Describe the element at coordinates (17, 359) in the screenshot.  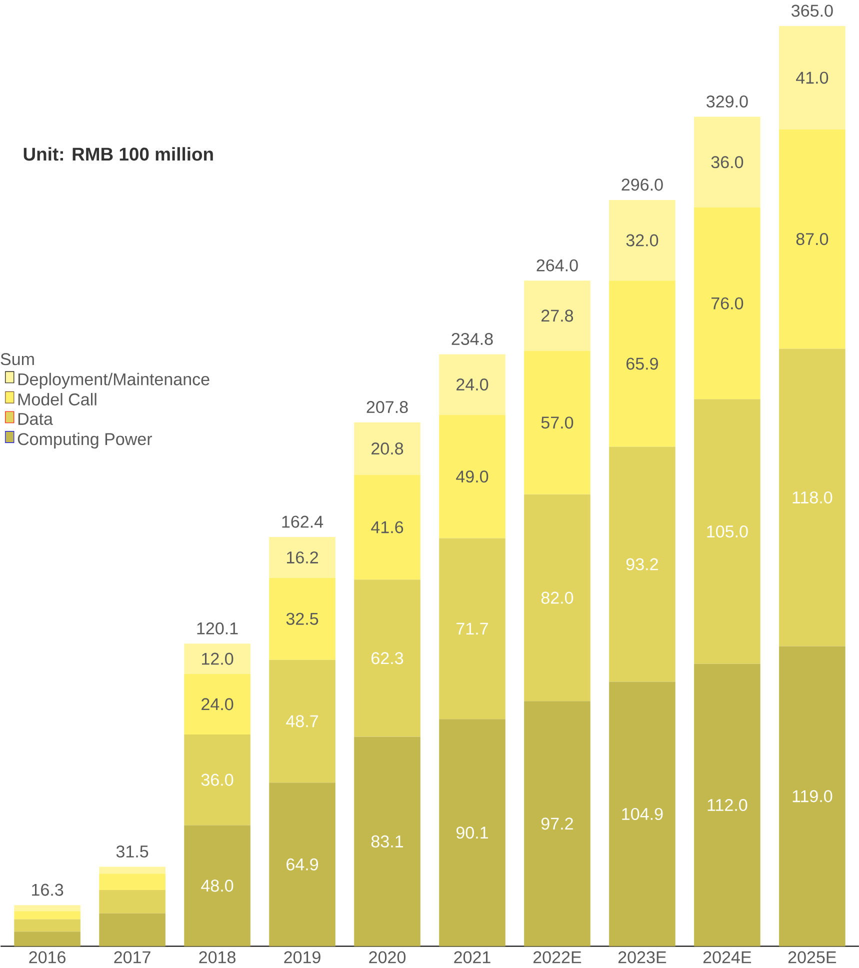
I see `legend-title: Sum` at that location.